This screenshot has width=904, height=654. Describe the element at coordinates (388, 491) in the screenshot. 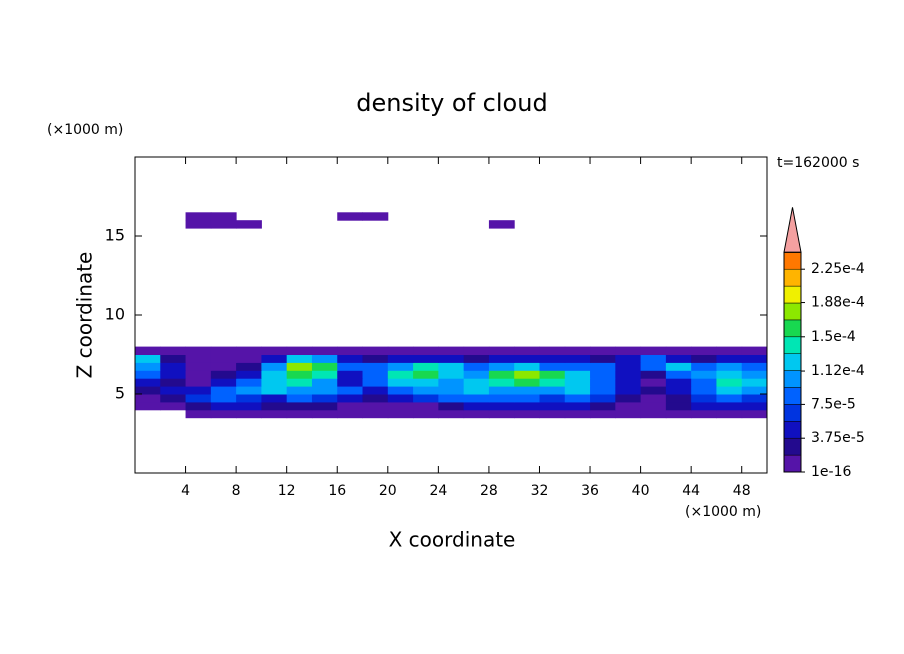

I see `x-tick-label: 20` at that location.